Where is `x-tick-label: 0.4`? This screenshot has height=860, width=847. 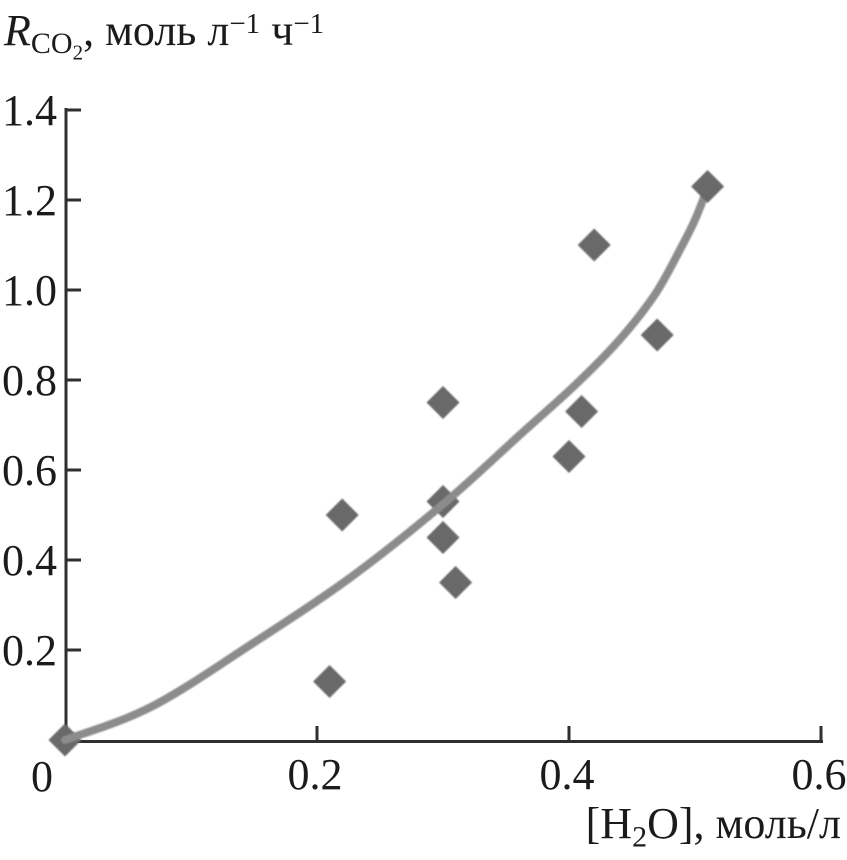 x-tick-label: 0.4 is located at coordinates (567, 774).